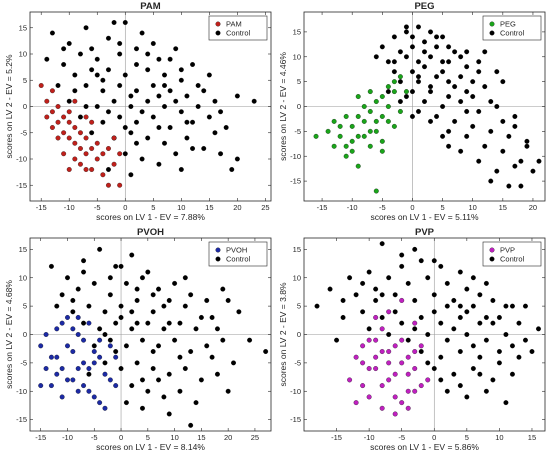  What do you see at coordinates (25, 80) in the screenshot?
I see `y-tick-label: 5` at bounding box center [25, 80].